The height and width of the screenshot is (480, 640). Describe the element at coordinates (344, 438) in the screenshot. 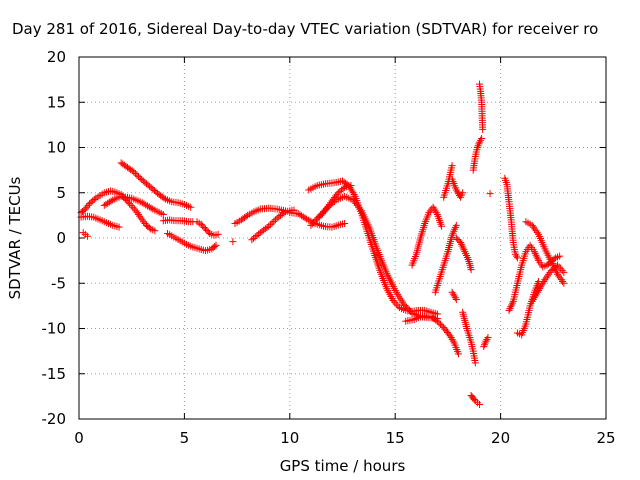

I see `x-tick-labels: 0 5 10 15 20 25` at that location.